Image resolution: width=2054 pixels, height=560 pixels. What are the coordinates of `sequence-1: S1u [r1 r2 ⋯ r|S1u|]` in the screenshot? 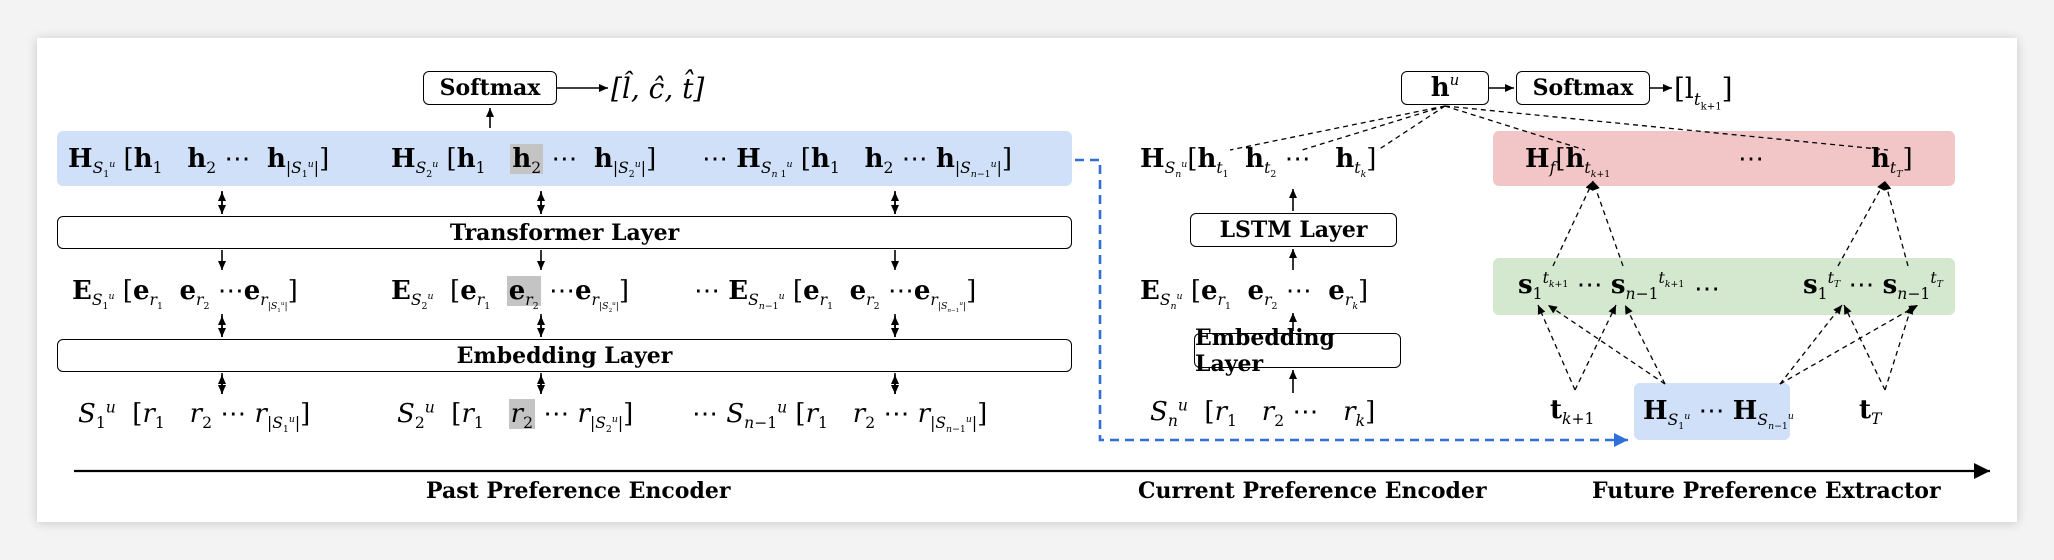 It's located at (194, 417).